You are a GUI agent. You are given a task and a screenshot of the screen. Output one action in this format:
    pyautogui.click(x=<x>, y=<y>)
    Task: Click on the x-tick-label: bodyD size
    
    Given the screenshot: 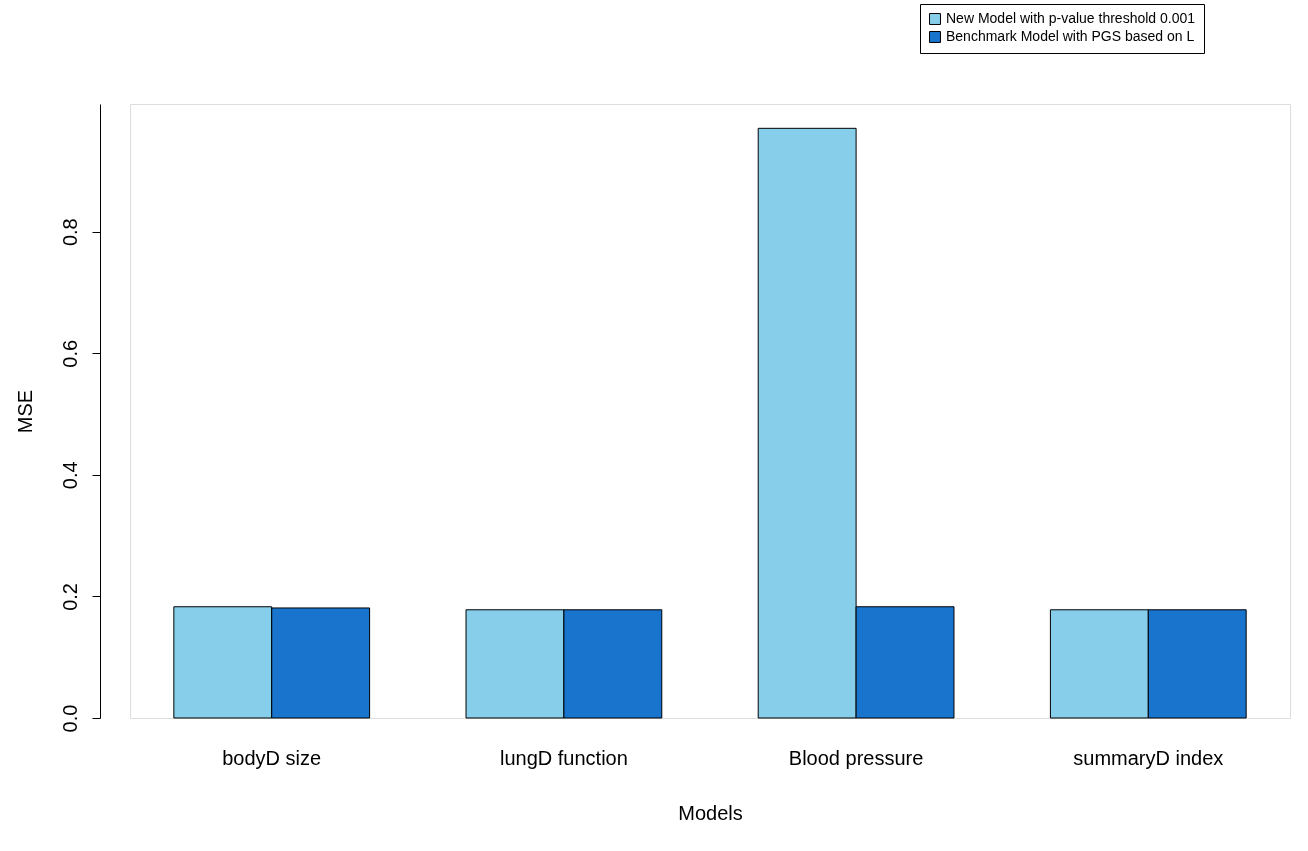 What is the action you would take?
    pyautogui.click(x=272, y=757)
    